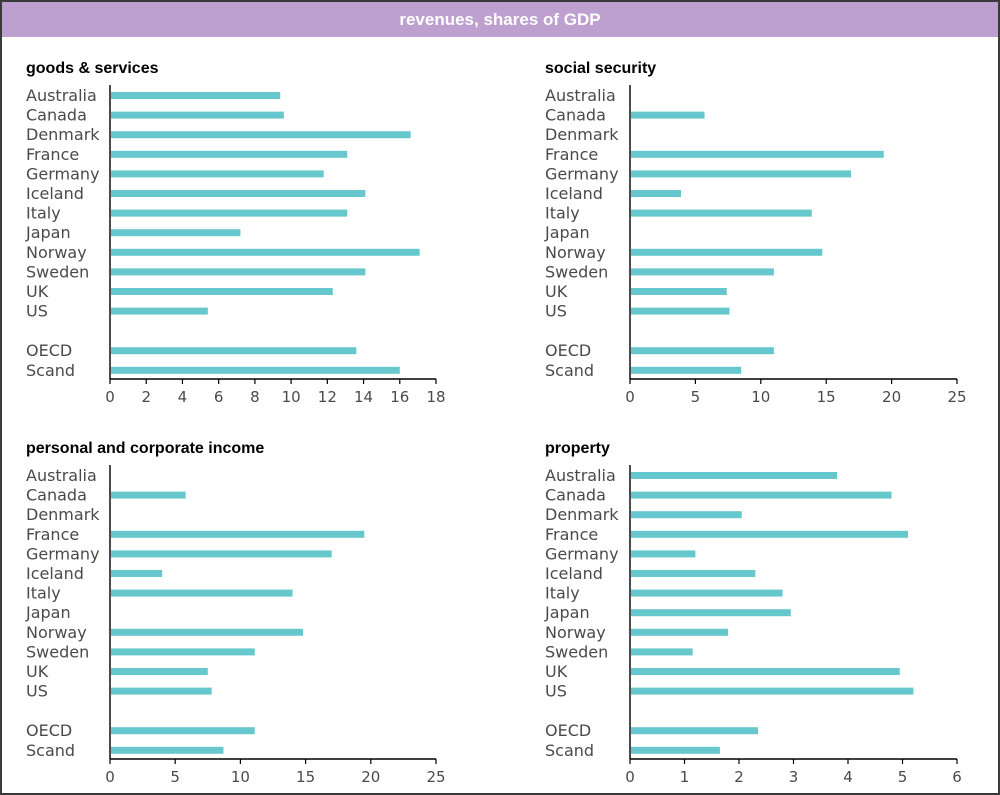 The height and width of the screenshot is (795, 1000). What do you see at coordinates (176, 233) in the screenshot?
I see `bar-japan` at bounding box center [176, 233].